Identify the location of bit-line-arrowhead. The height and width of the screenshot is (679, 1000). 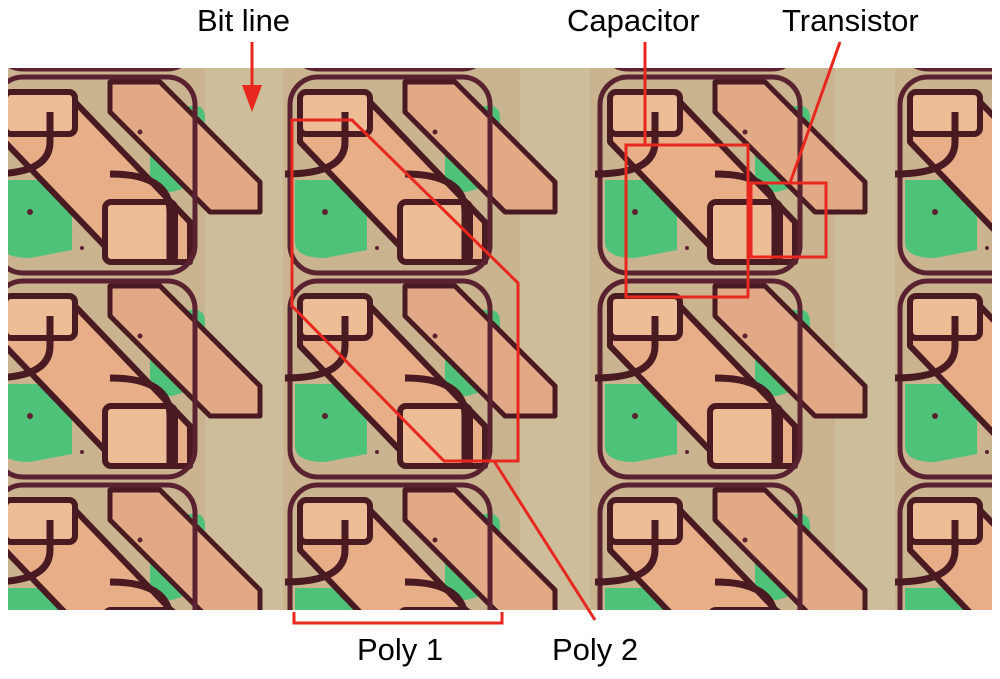
(252, 98).